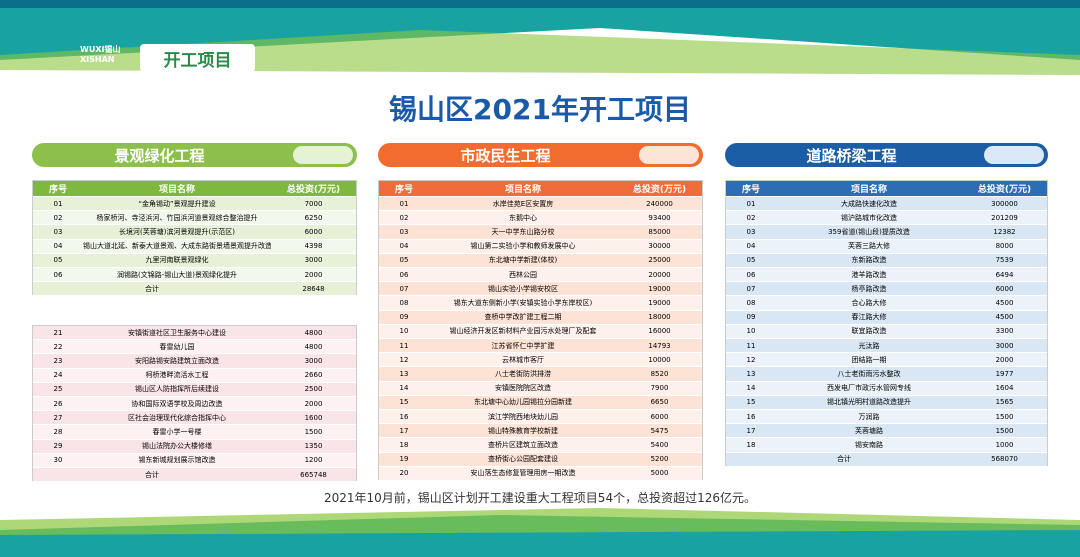  I want to click on table-row: 04 芙蓉三路大修 8000, so click(886, 246).